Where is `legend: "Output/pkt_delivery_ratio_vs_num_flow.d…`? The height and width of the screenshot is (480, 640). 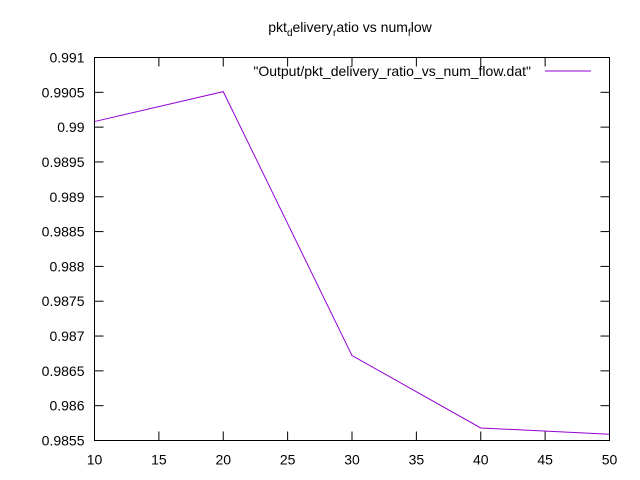
legend: "Output/pkt_delivery_ratio_vs_num_flow.d… is located at coordinates (422, 71).